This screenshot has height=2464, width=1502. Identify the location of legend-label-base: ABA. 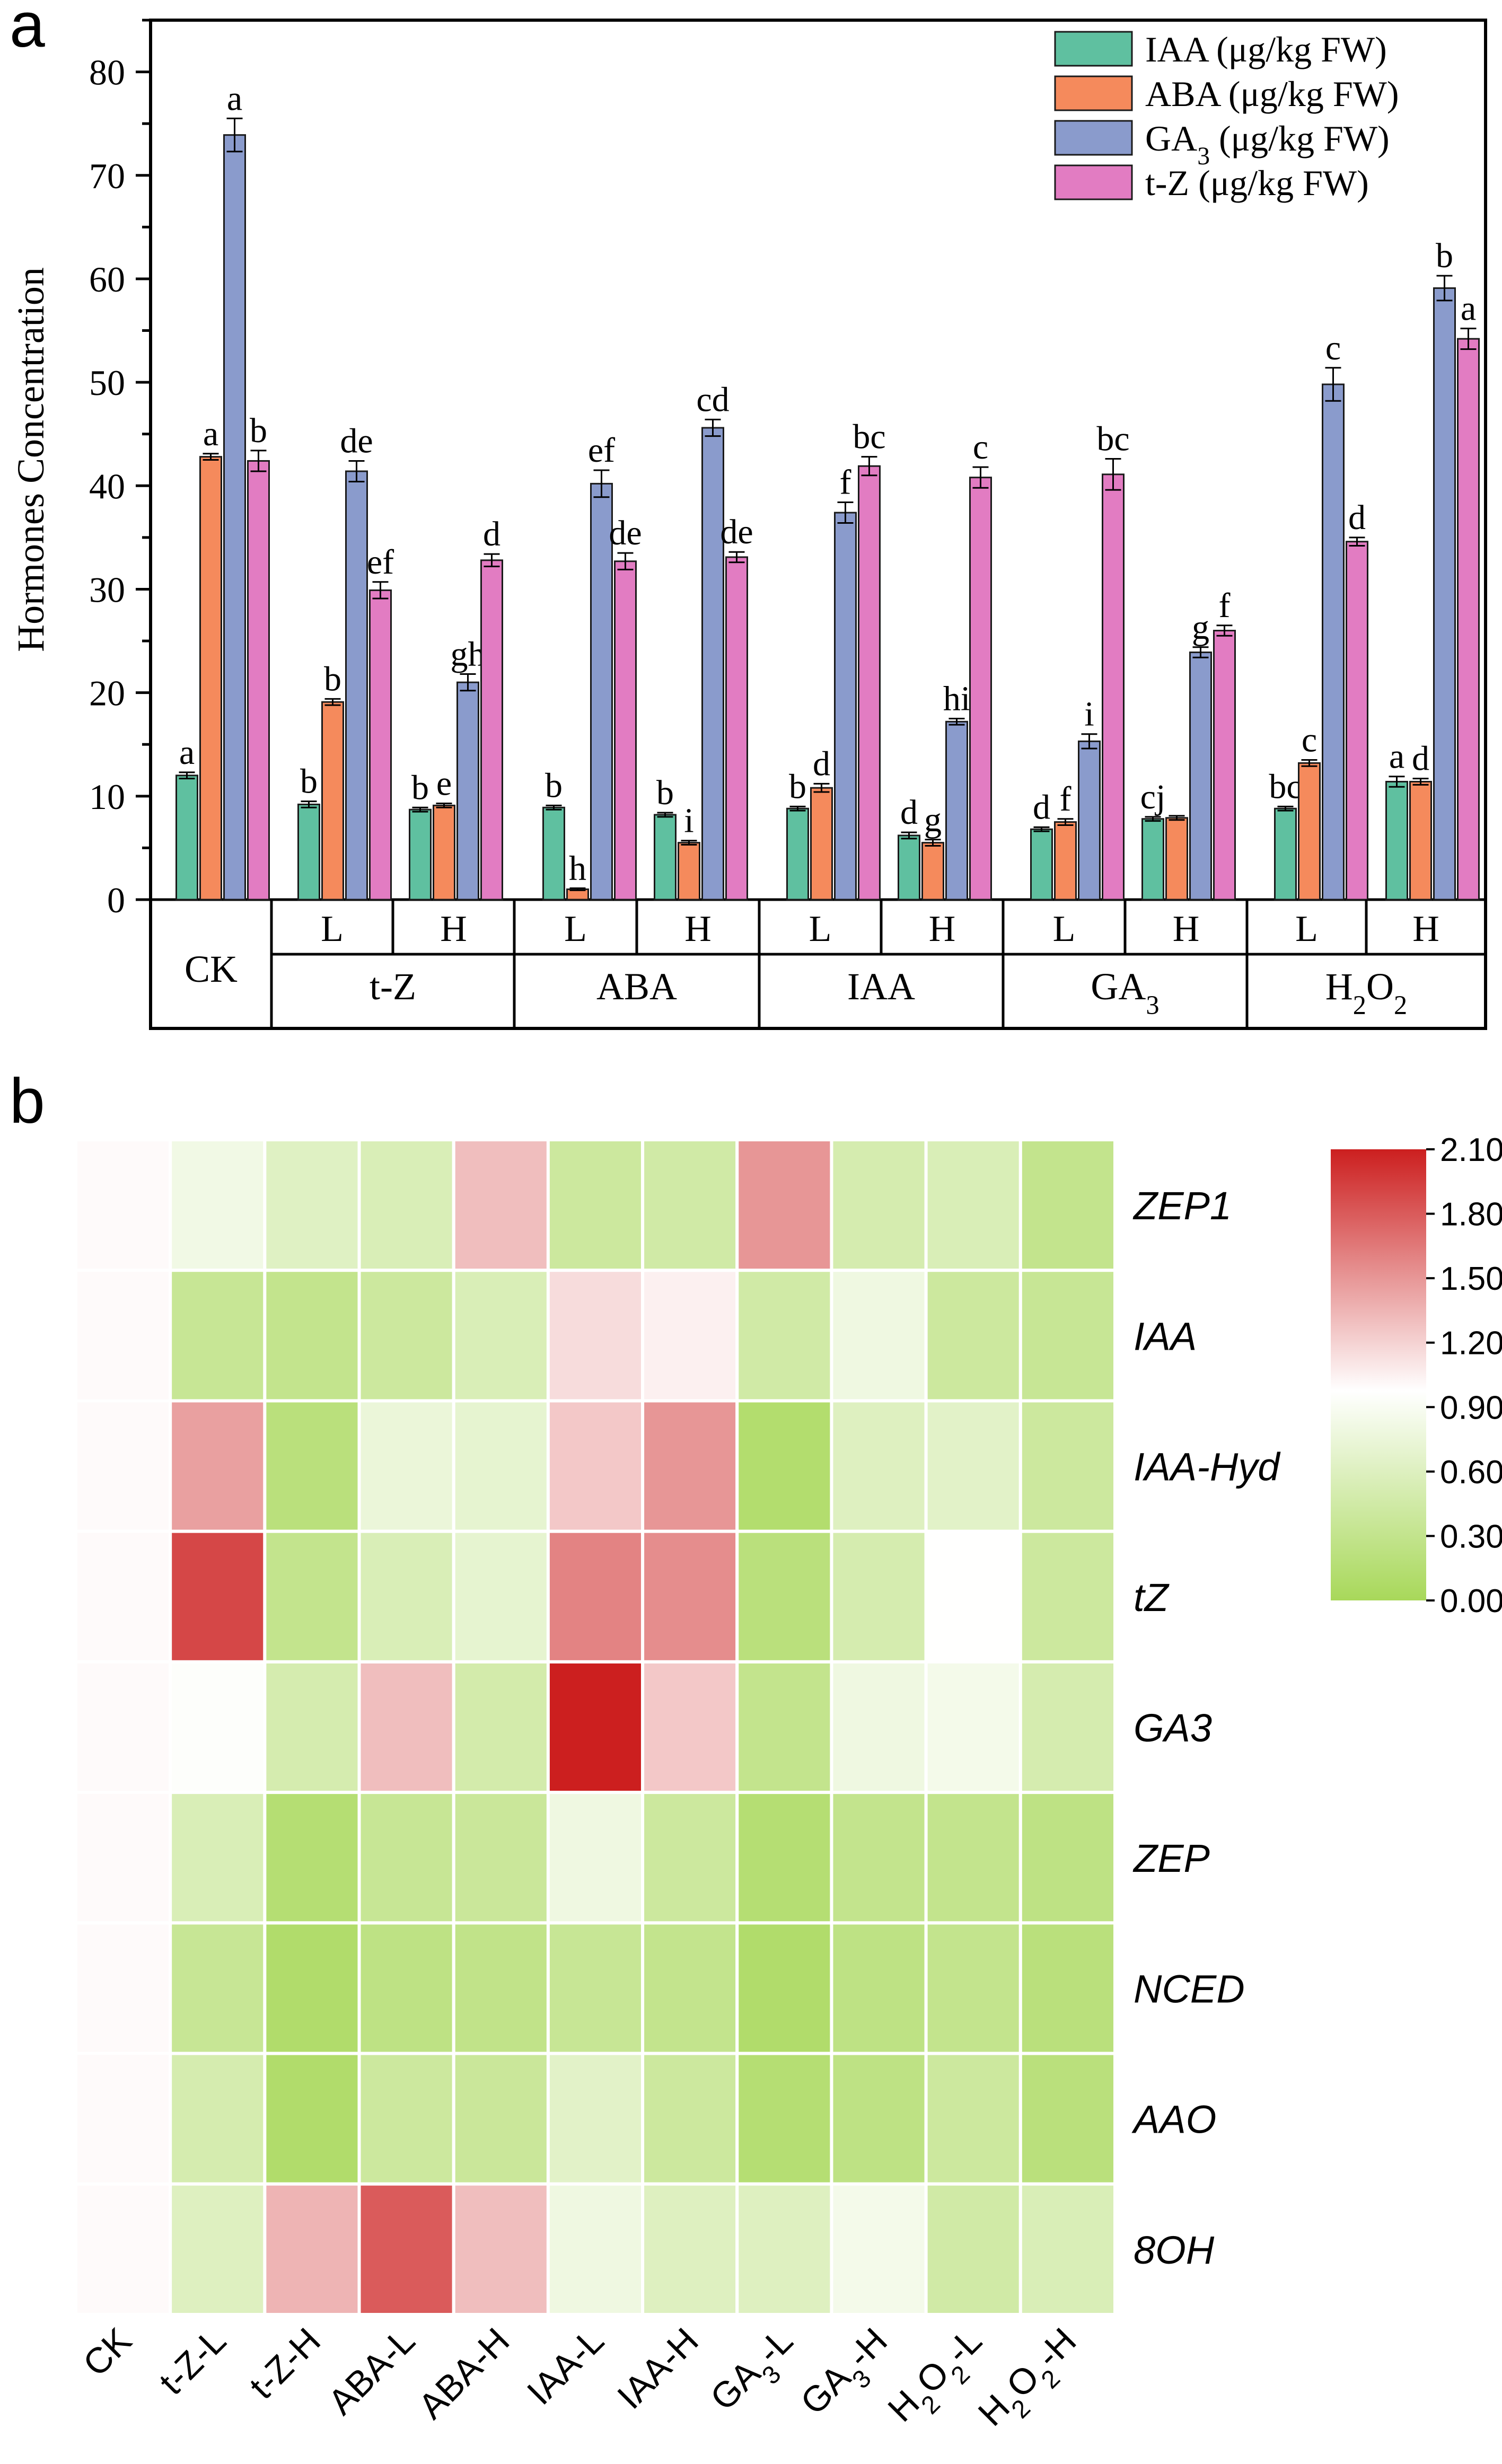
(1183, 94).